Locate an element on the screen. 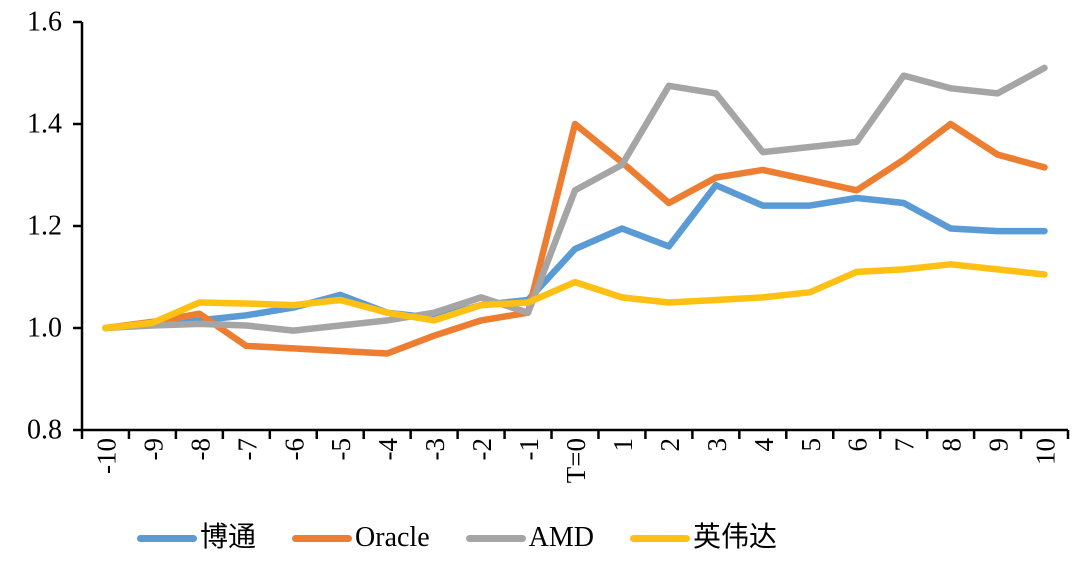 This screenshot has height=566, width=1080. x-tick-label: -9 is located at coordinates (153, 449).